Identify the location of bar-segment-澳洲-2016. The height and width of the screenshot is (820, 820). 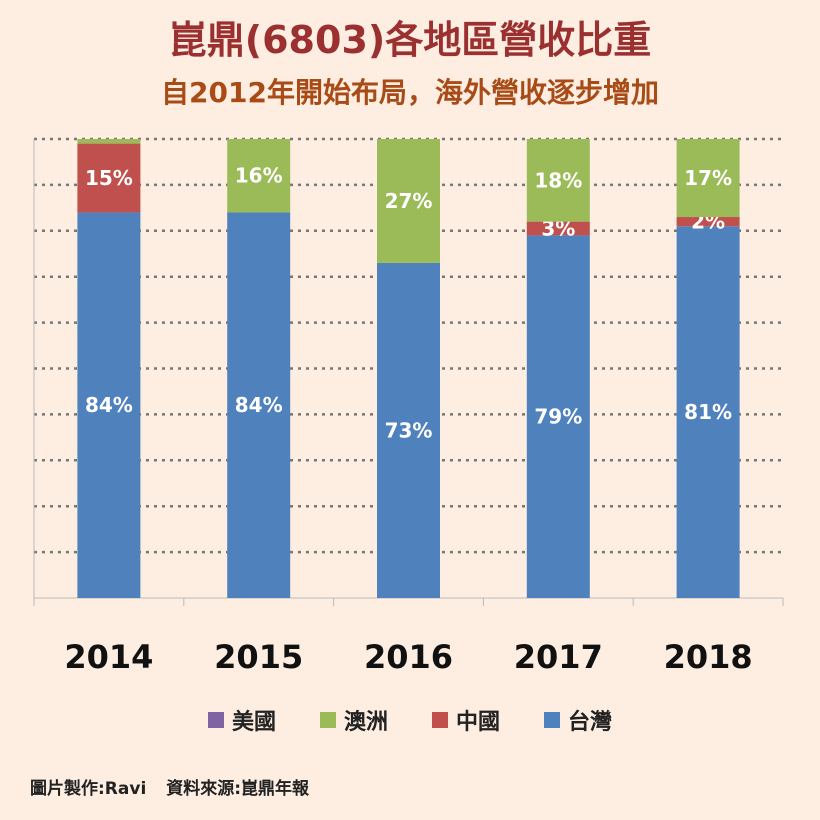
(408, 201).